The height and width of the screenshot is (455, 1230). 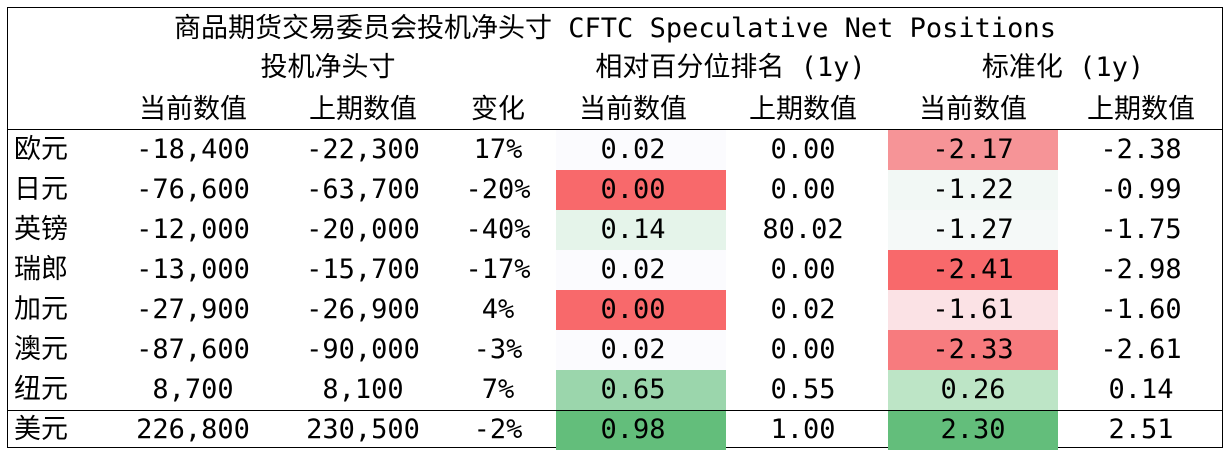 I want to click on net-current: -27,900, so click(x=193, y=309).